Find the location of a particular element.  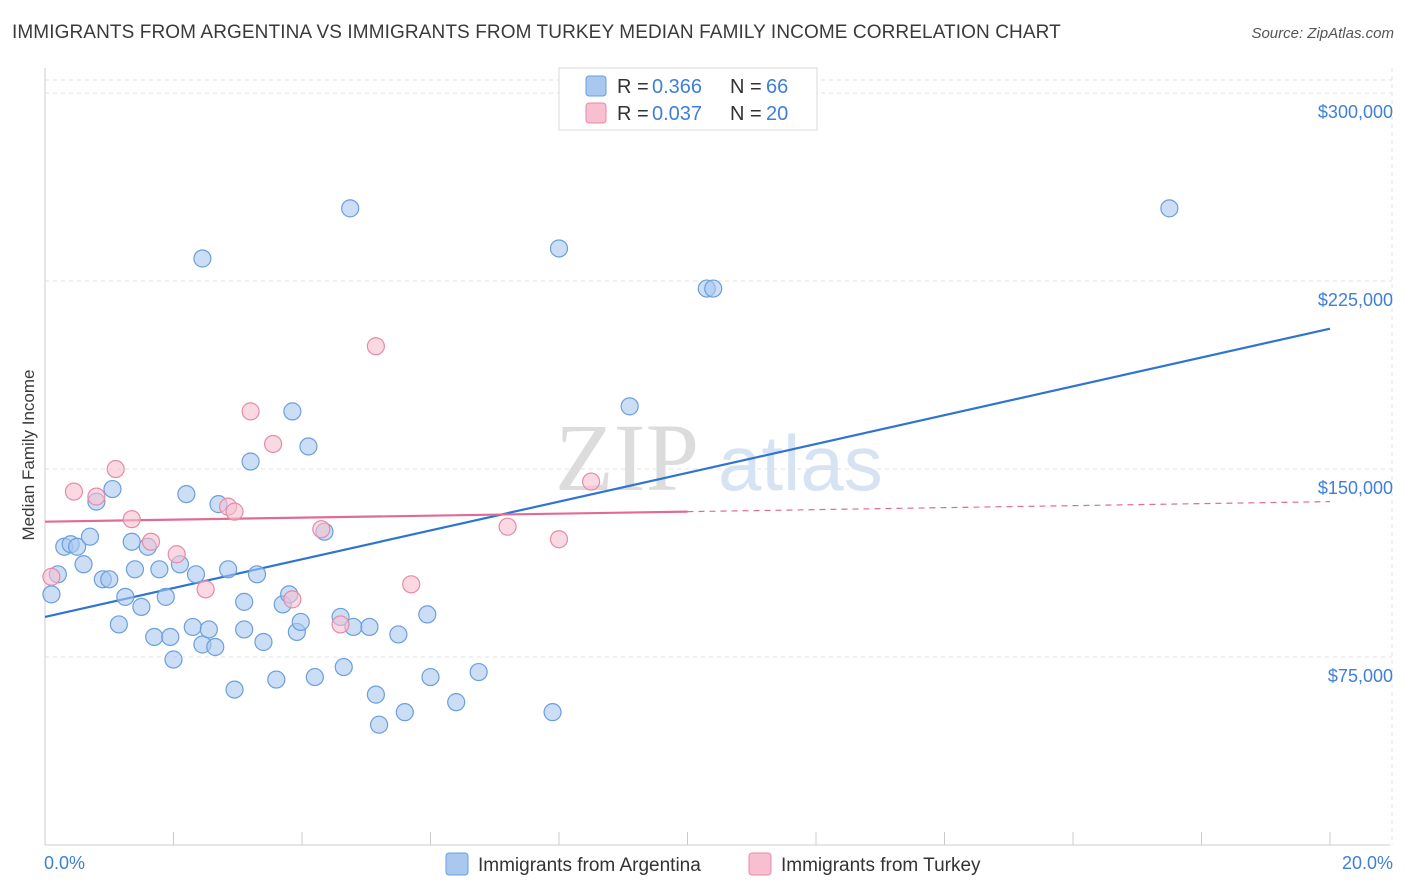

trend-line-turkey is located at coordinates (366, 516).